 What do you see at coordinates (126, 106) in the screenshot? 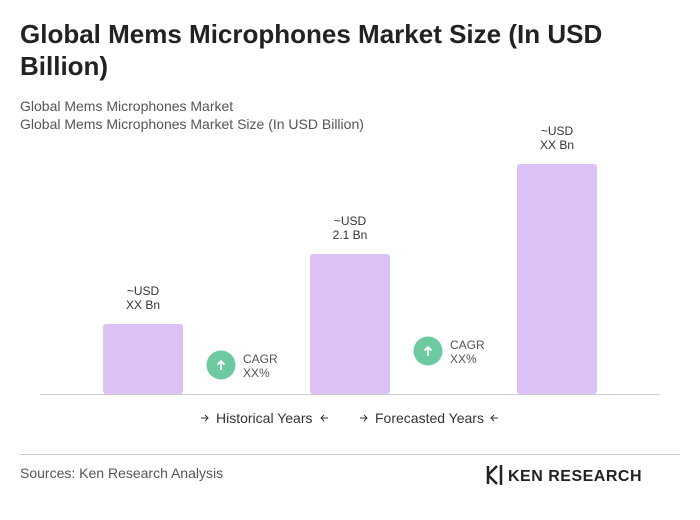
I see `subtitle: Global Mems Microphones Market` at bounding box center [126, 106].